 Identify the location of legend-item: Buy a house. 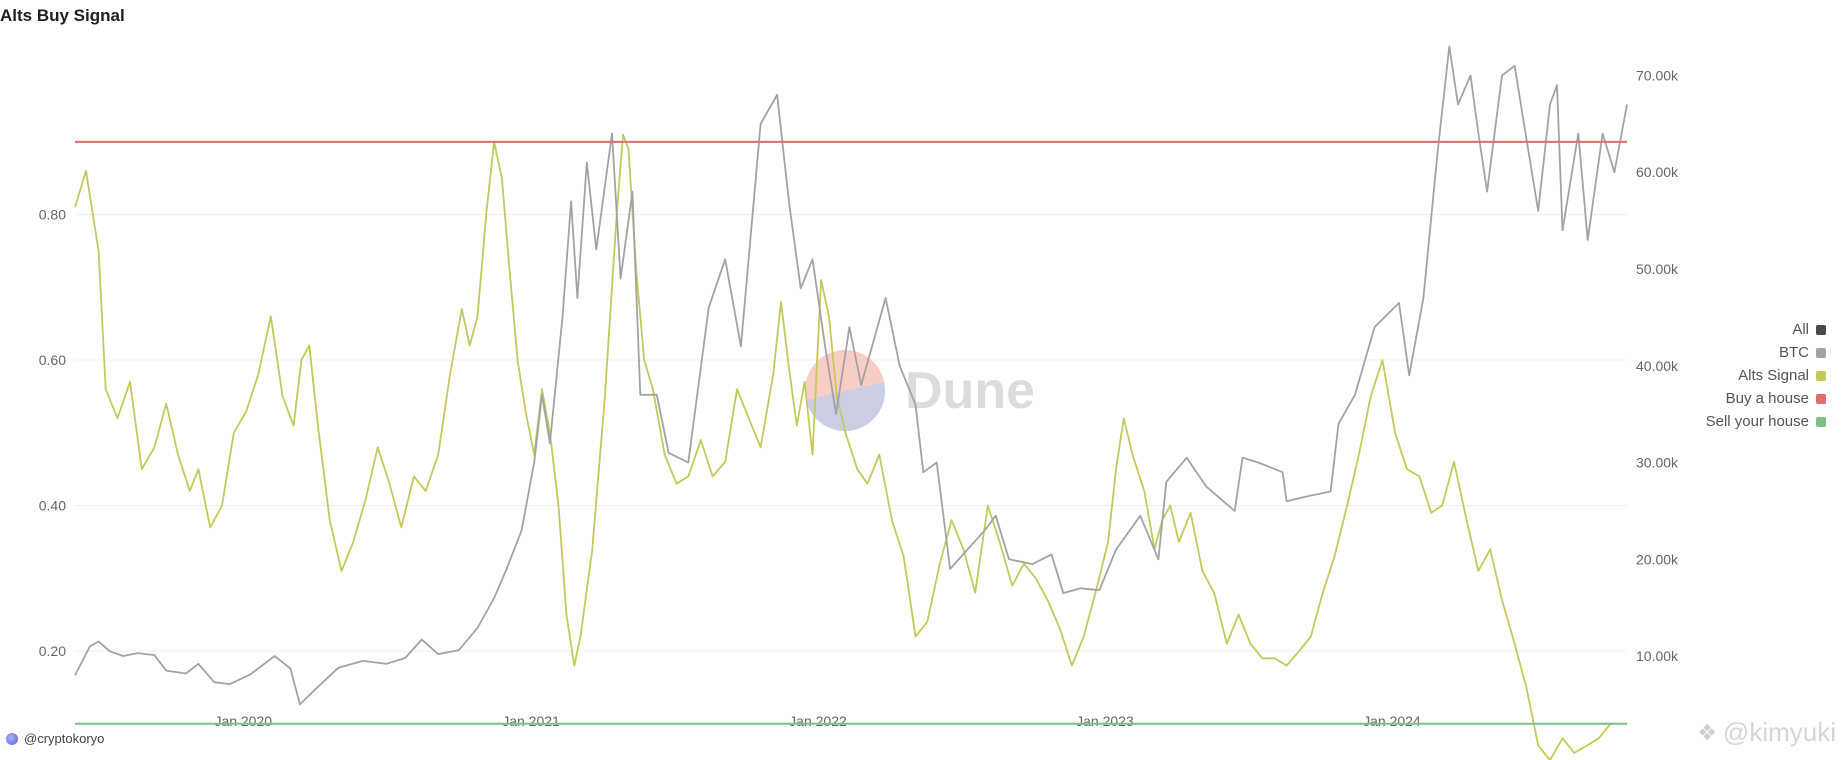
(1766, 398).